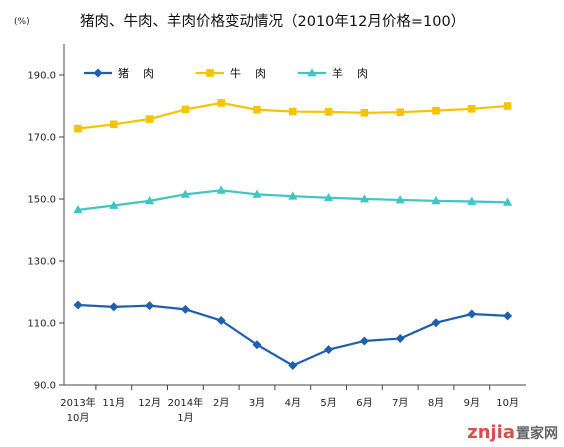  I want to click on x-tick-label: 6月, so click(364, 403).